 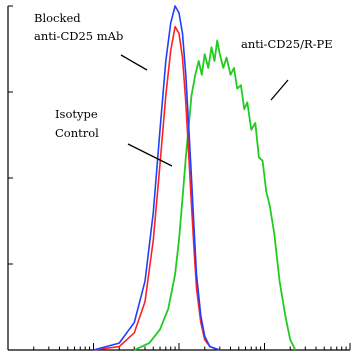 What do you see at coordinates (76, 114) in the screenshot?
I see `annotation-isotype-line1: Isotype` at bounding box center [76, 114].